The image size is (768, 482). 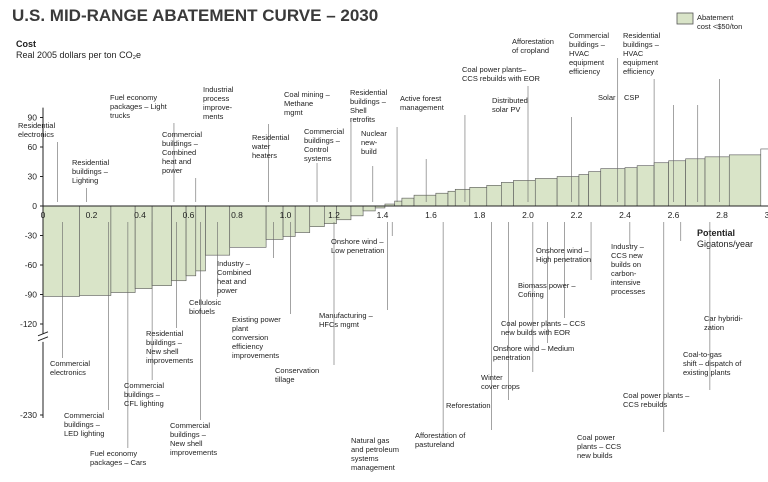 What do you see at coordinates (555, 260) in the screenshot?
I see `annotation-36: Biomass power –Cofiring` at bounding box center [555, 260].